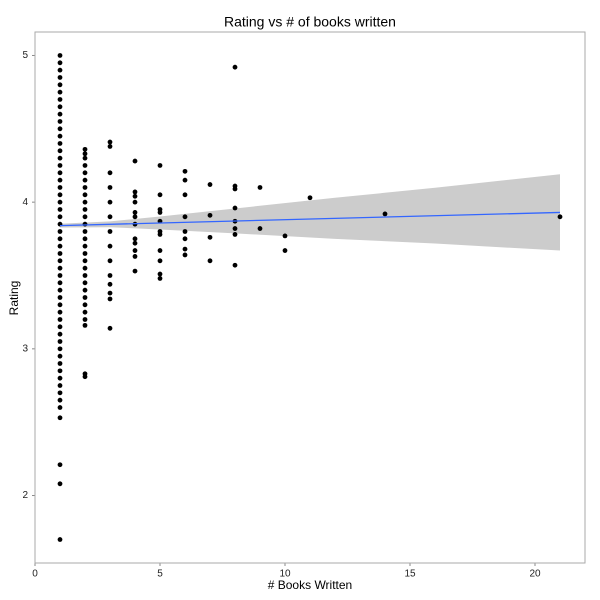 This screenshot has width=600, height=600. I want to click on y-tick-label: 2, so click(25, 495).